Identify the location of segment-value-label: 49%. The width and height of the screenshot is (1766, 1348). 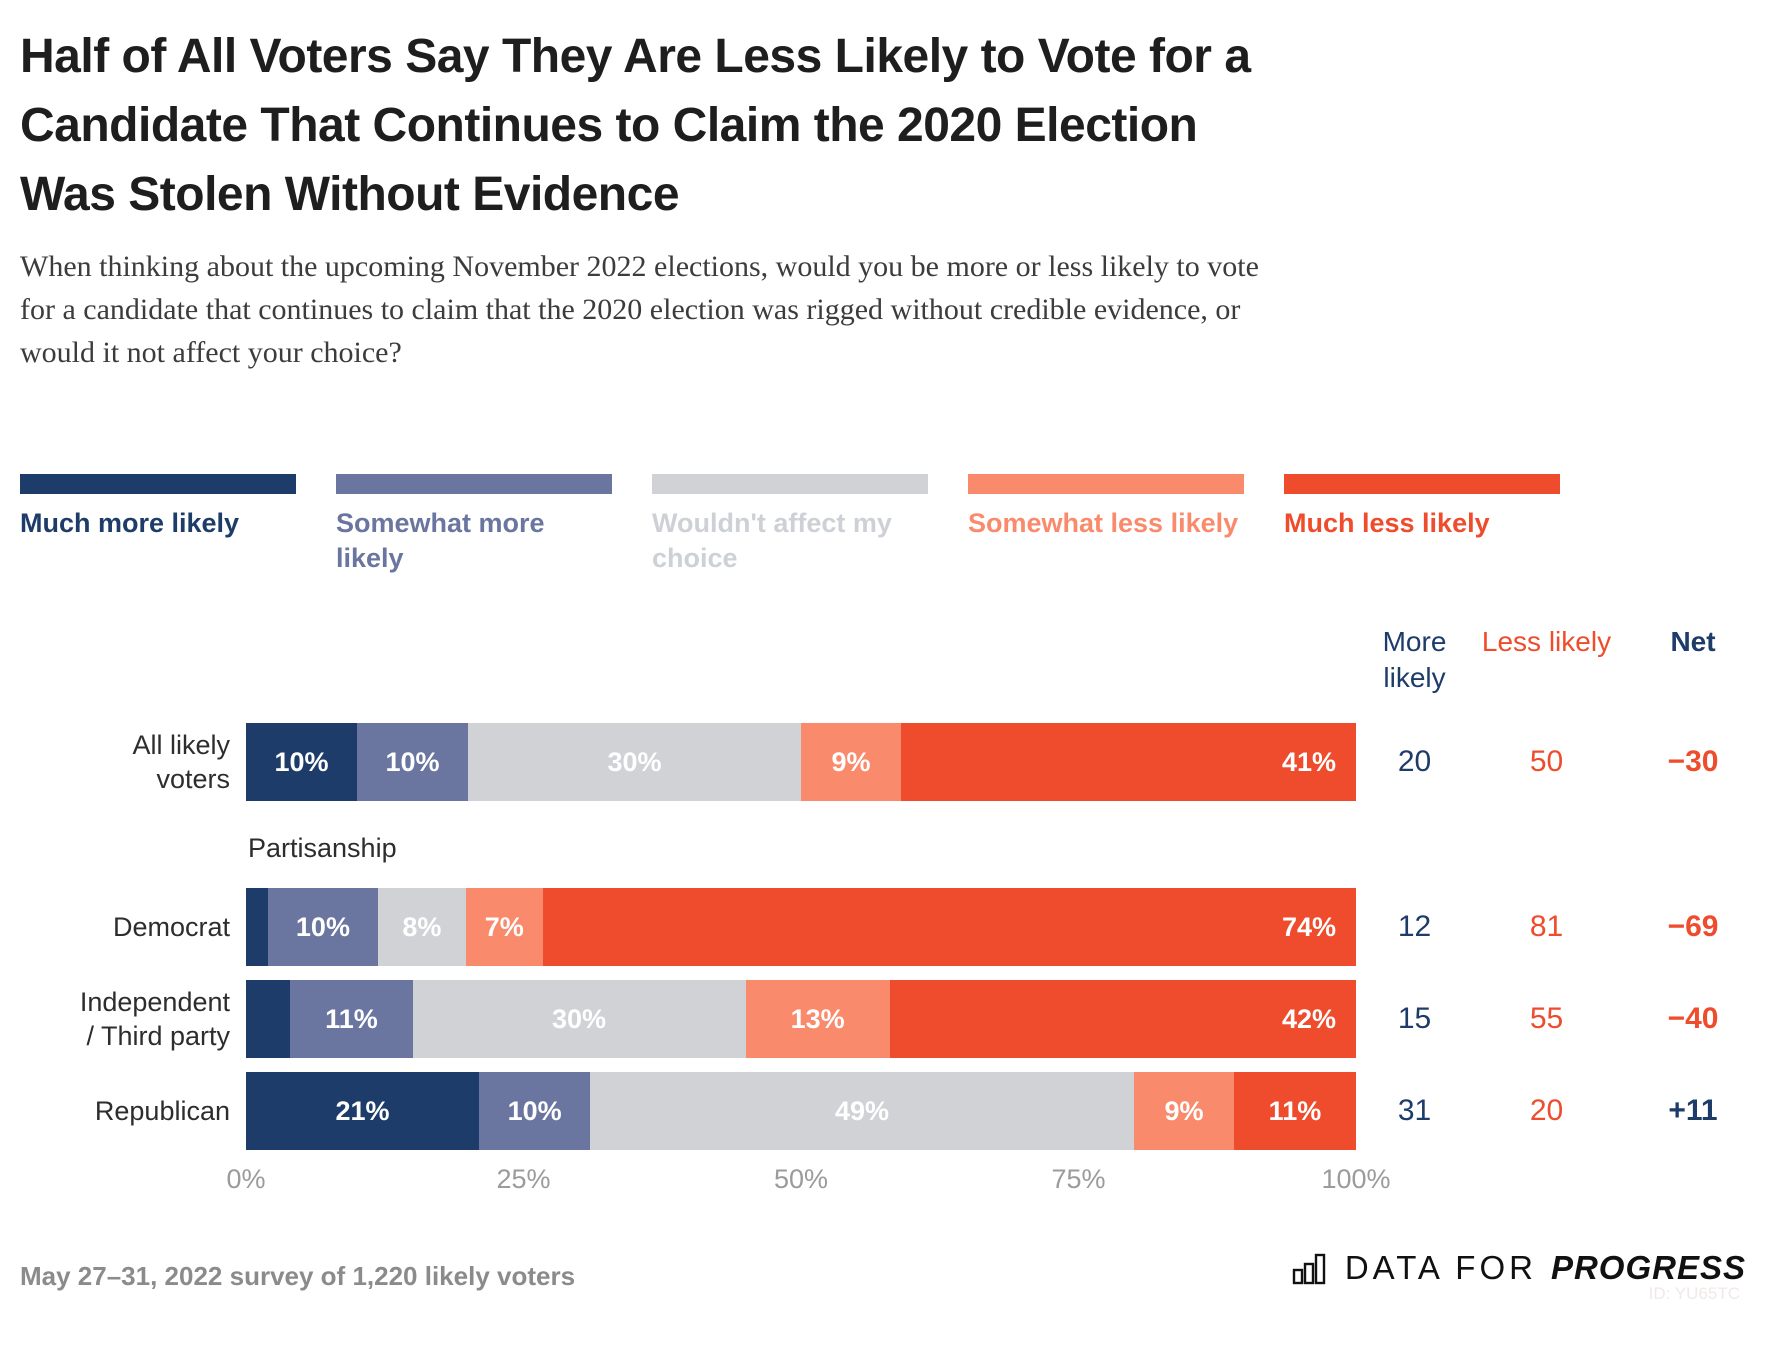
(862, 1110).